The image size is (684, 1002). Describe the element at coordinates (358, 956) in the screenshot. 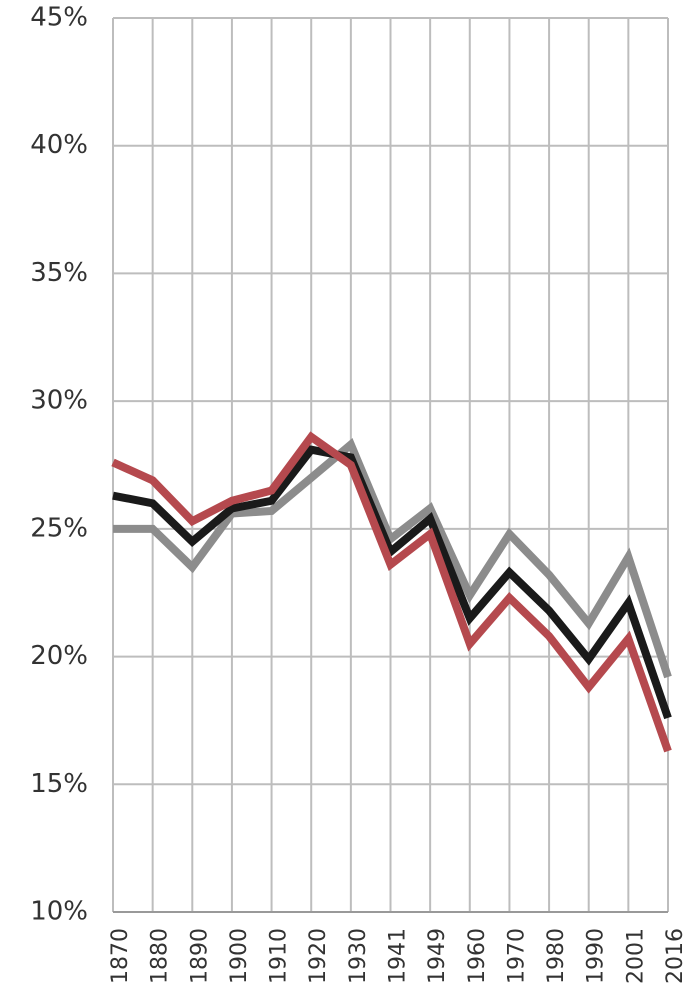

I see `x-tick-label: 1930` at that location.